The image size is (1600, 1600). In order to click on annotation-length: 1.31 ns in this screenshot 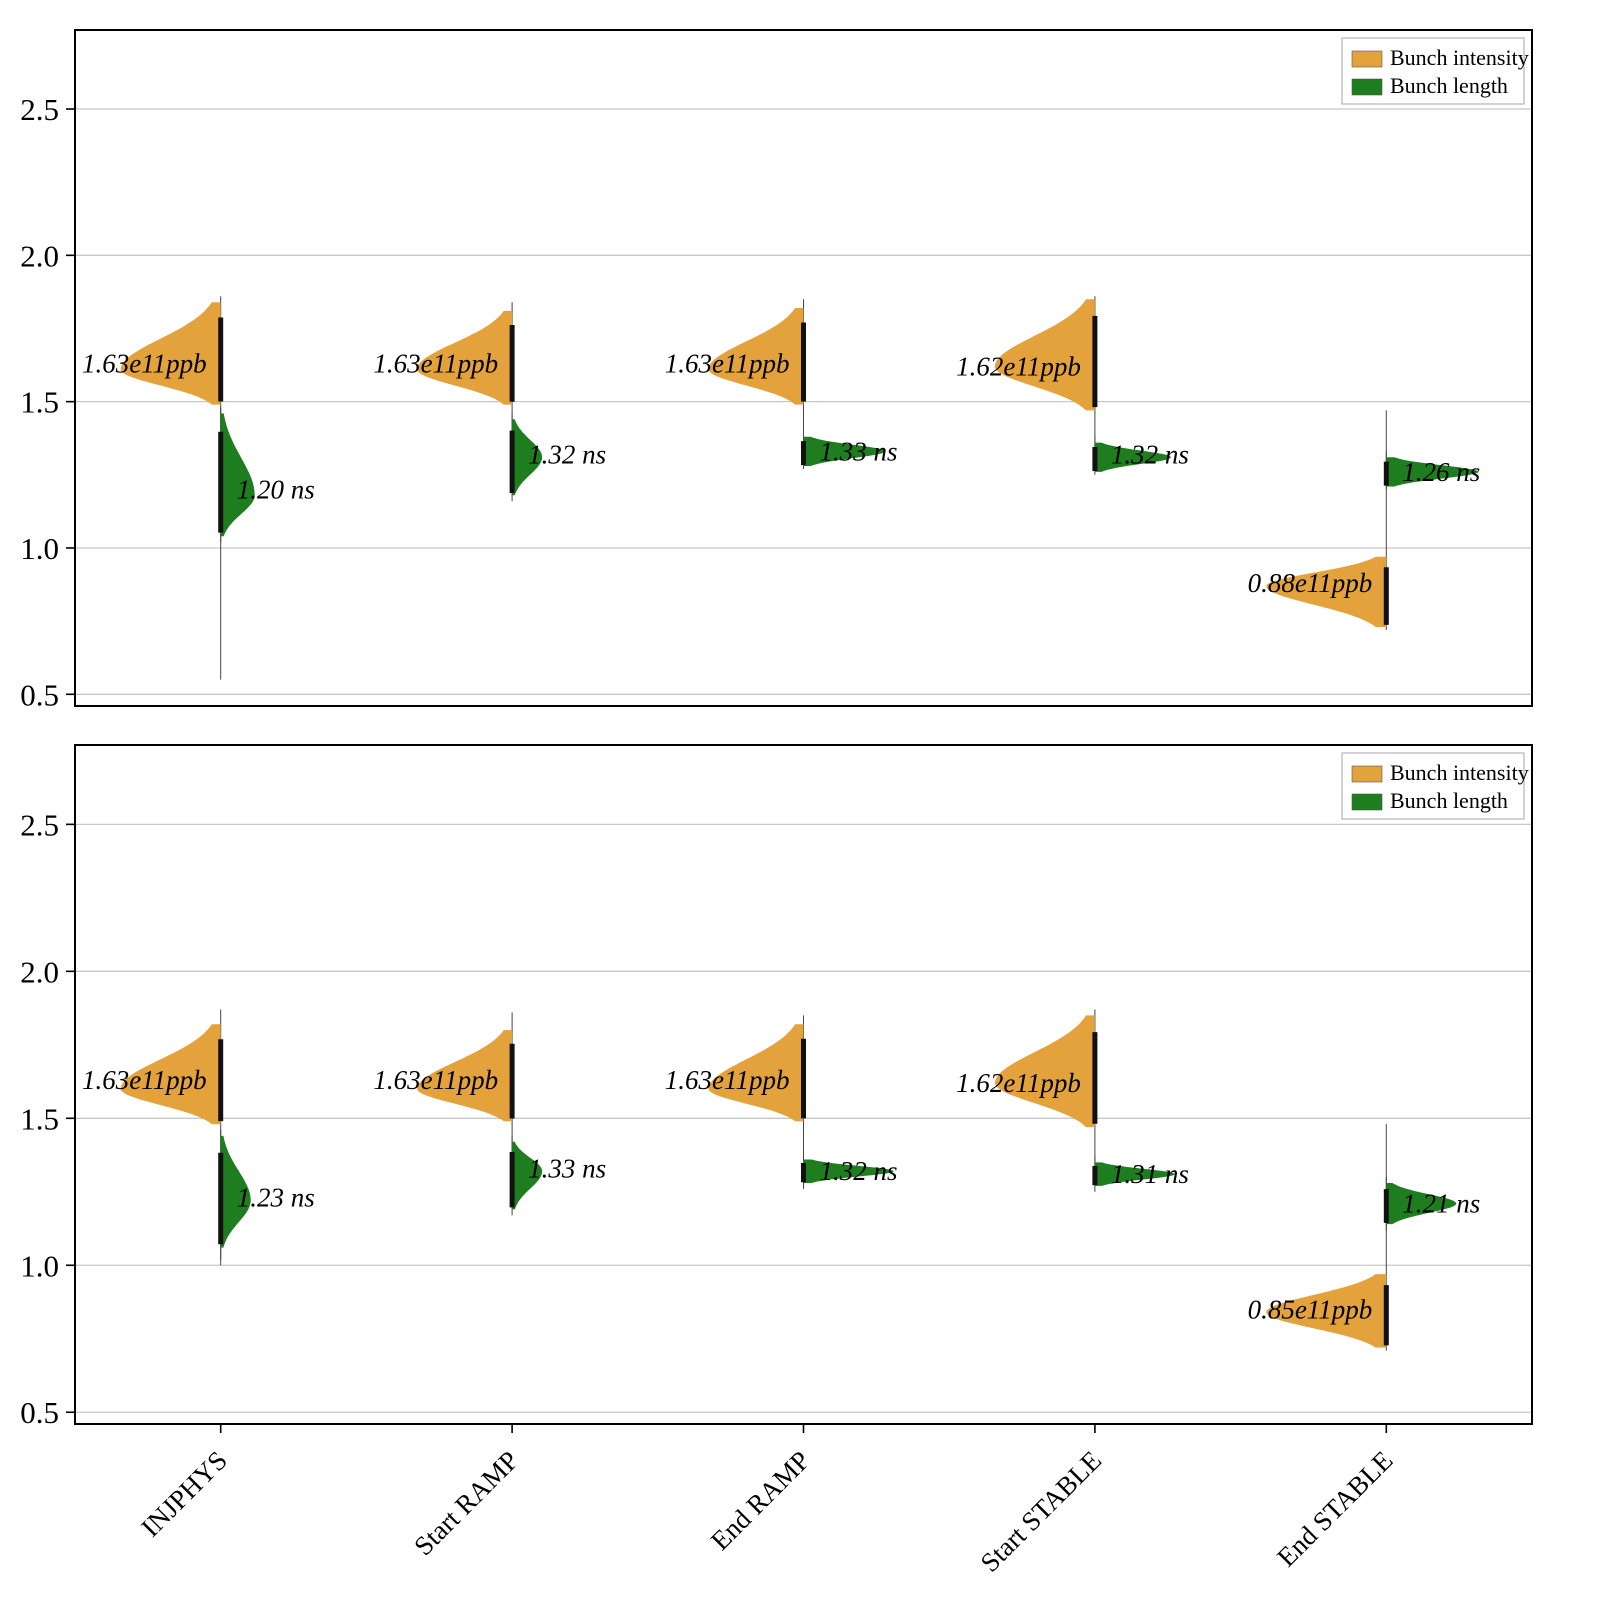, I will do `click(1150, 1174)`.